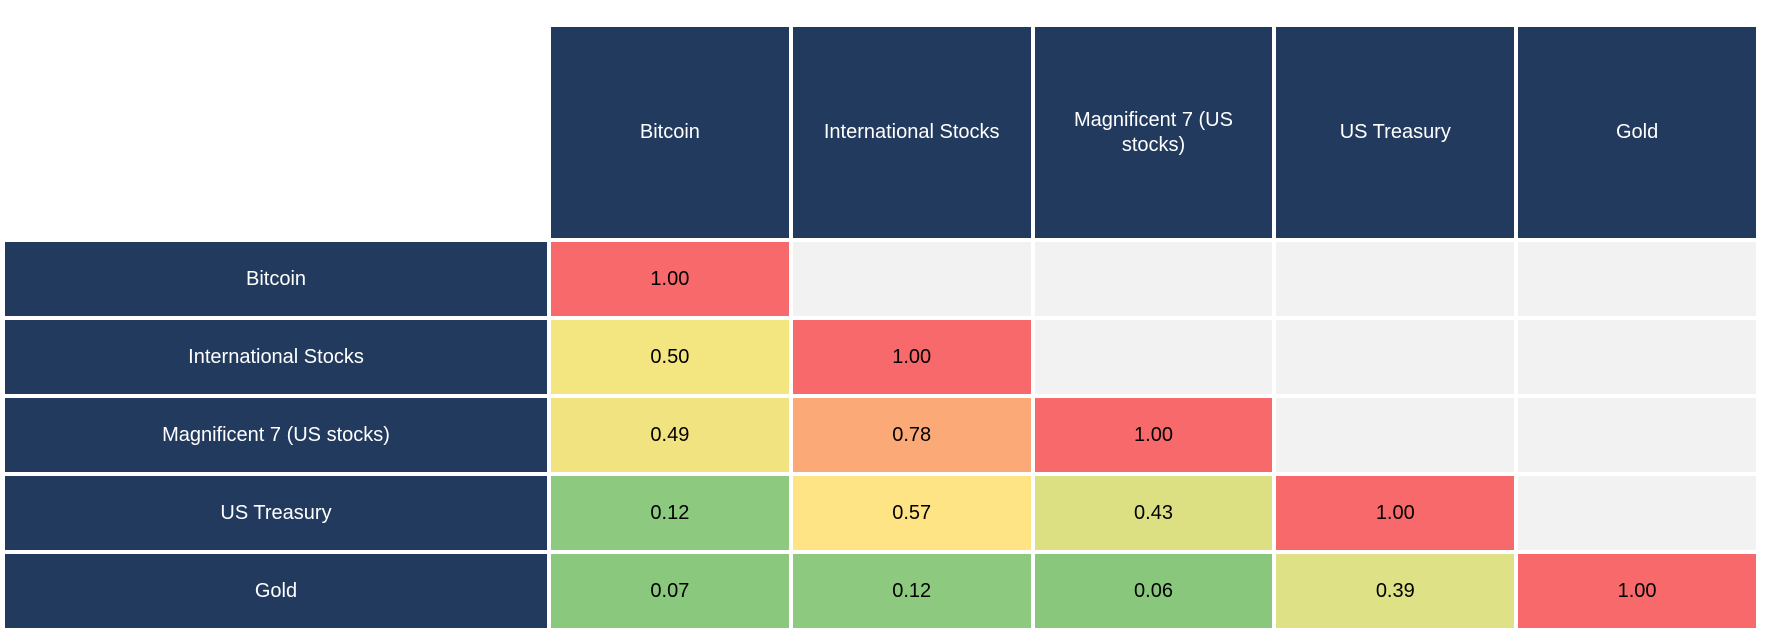 The image size is (1768, 643). What do you see at coordinates (670, 591) in the screenshot?
I see `matrix-cell-r4-c0: 0.07` at bounding box center [670, 591].